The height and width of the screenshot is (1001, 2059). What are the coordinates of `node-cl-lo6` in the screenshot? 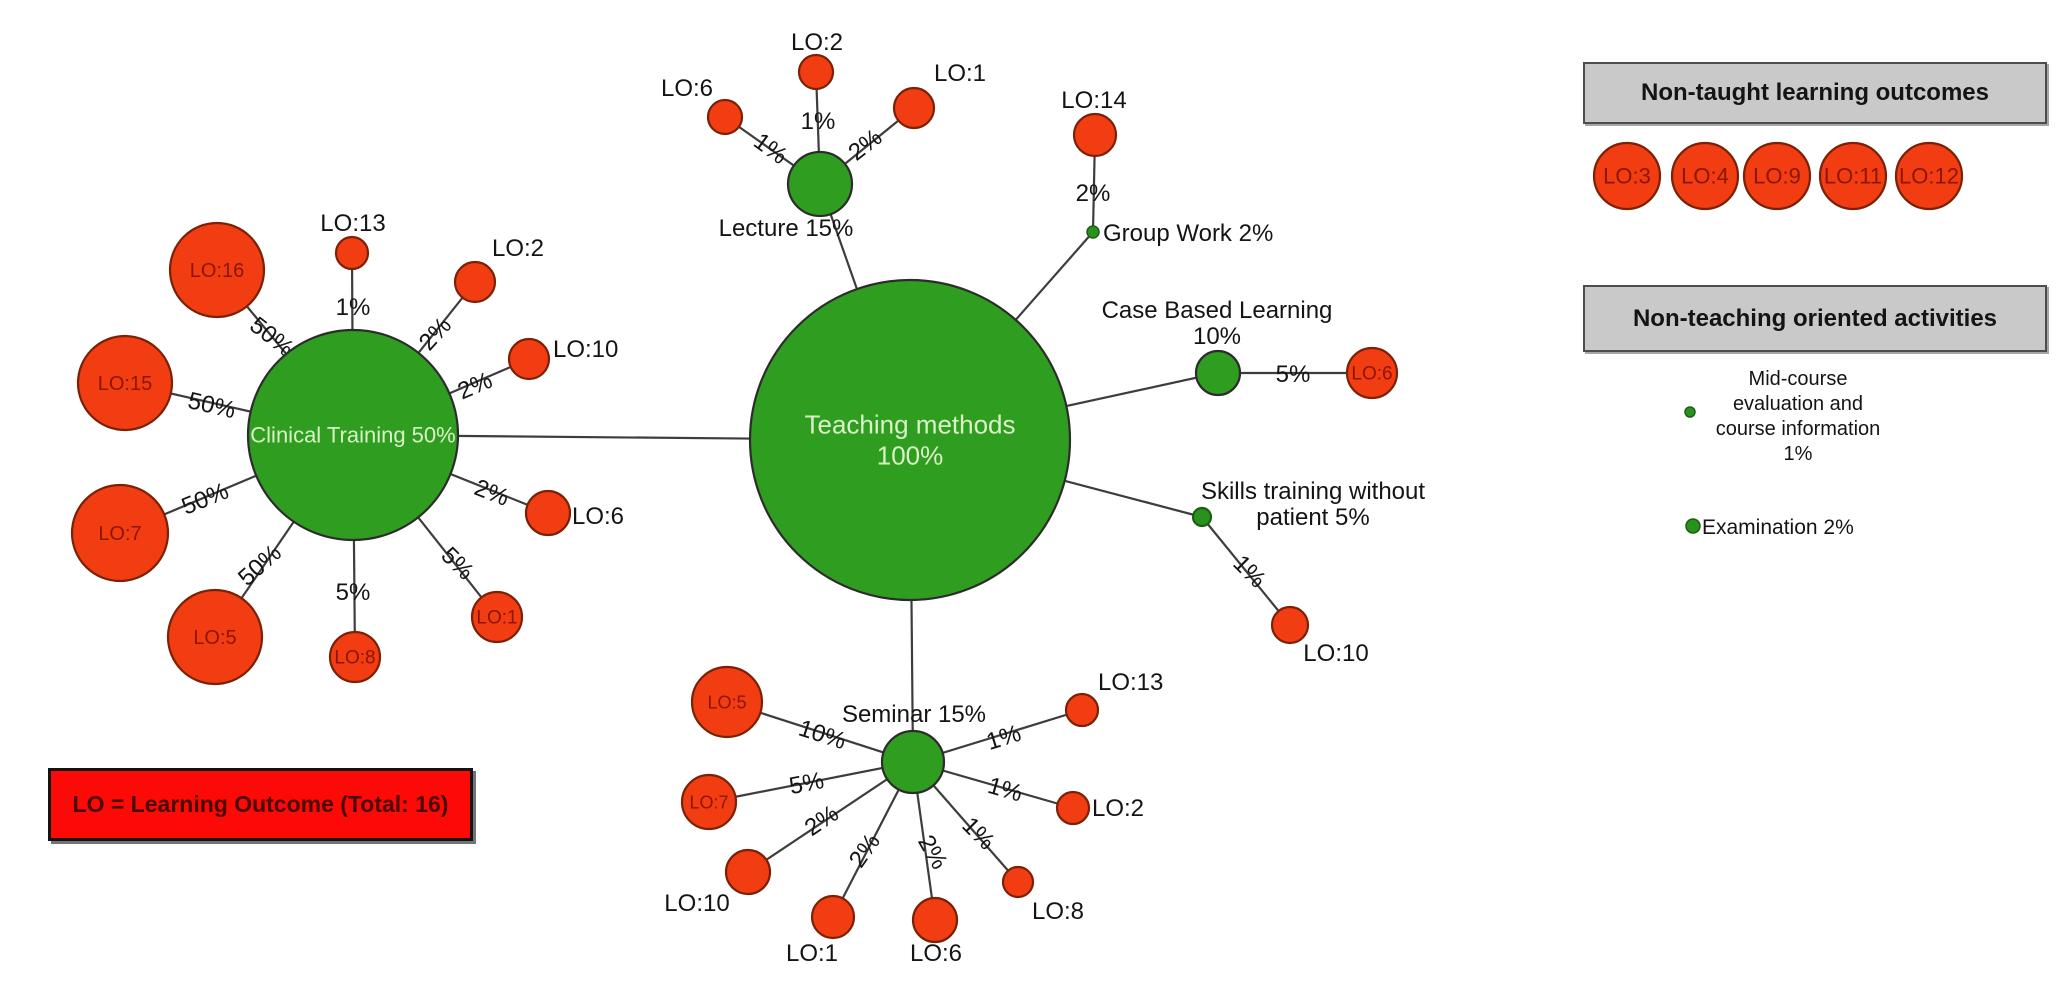 It's located at (548, 513).